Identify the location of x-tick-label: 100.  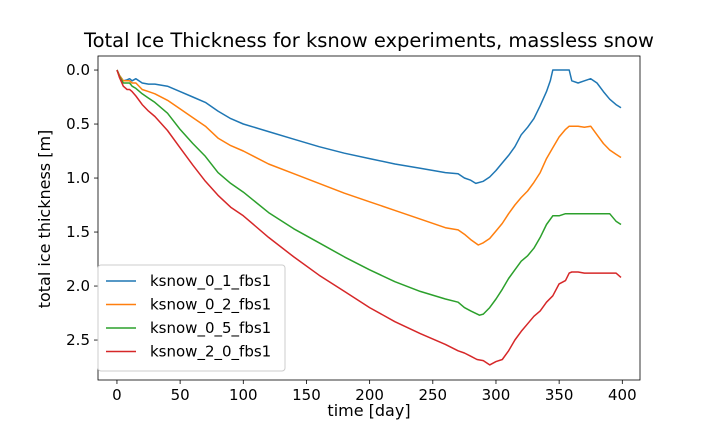
(243, 395).